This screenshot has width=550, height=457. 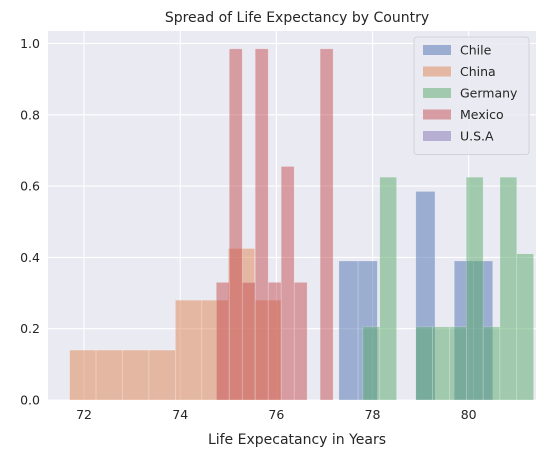 I want to click on x-tick-label: 80, so click(x=469, y=414).